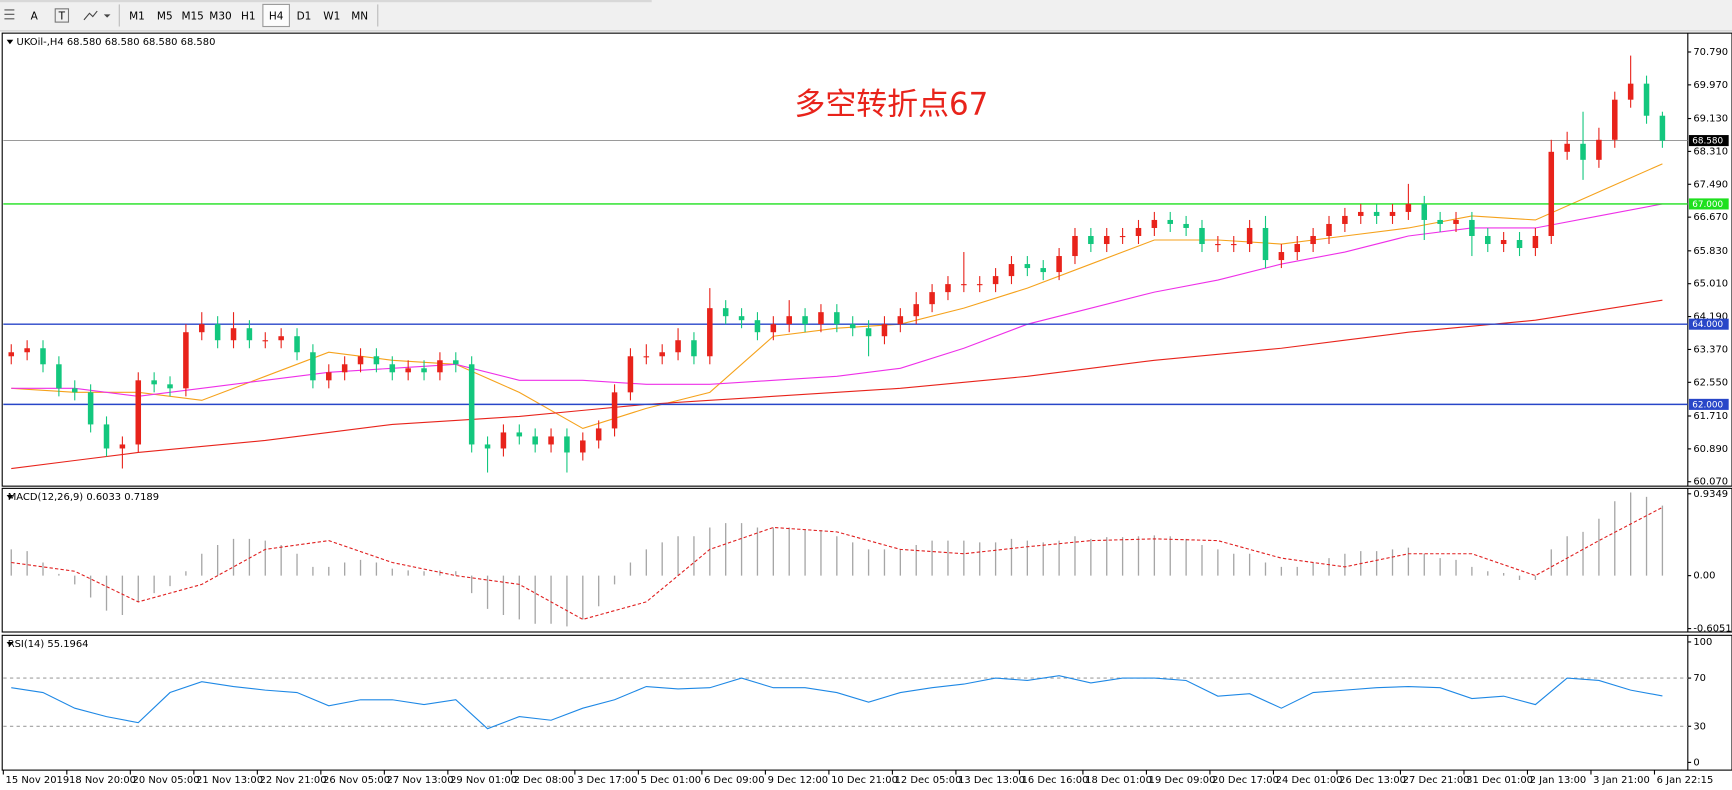 The height and width of the screenshot is (790, 1732). I want to click on label-tool: T, so click(62, 17).